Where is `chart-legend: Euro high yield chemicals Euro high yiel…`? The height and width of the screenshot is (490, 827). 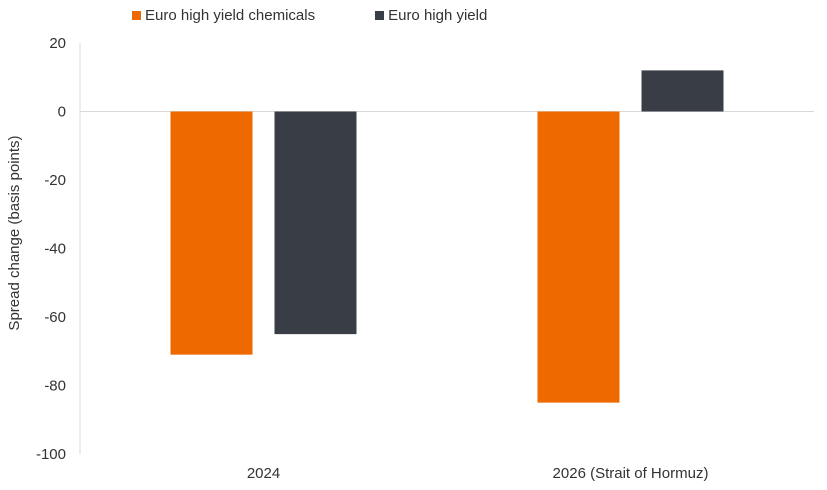 chart-legend: Euro high yield chemicals Euro high yiel… is located at coordinates (339, 15).